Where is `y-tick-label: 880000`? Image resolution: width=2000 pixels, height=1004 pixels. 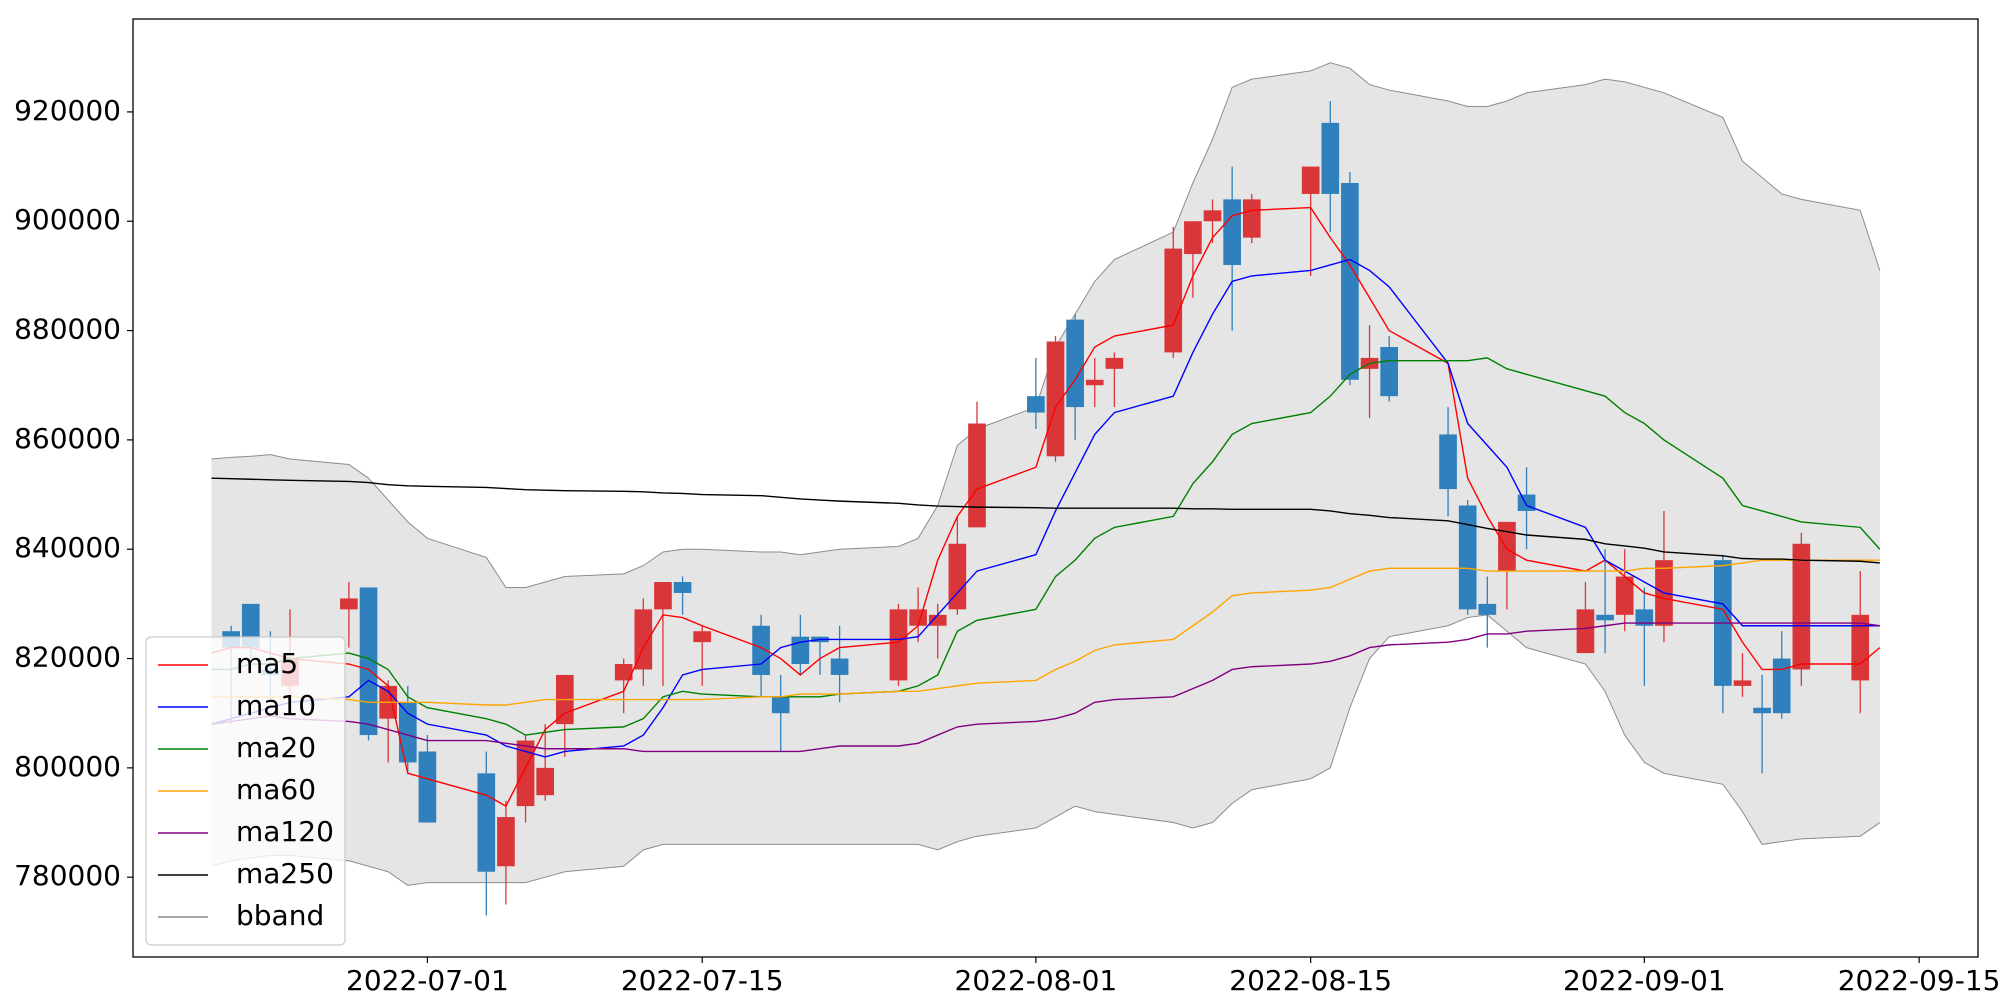 y-tick-label: 880000 is located at coordinates (67, 329).